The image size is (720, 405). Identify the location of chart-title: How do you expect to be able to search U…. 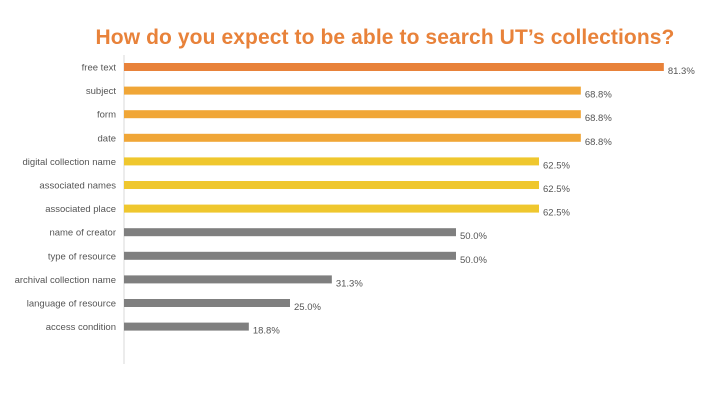
(385, 37).